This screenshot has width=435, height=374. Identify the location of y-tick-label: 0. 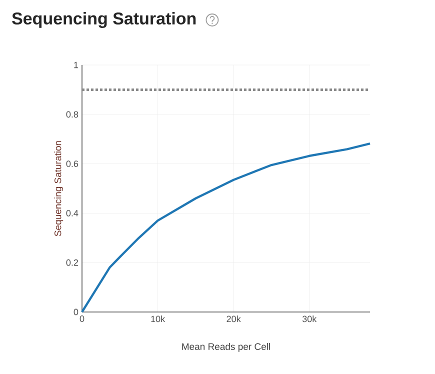
(76, 312).